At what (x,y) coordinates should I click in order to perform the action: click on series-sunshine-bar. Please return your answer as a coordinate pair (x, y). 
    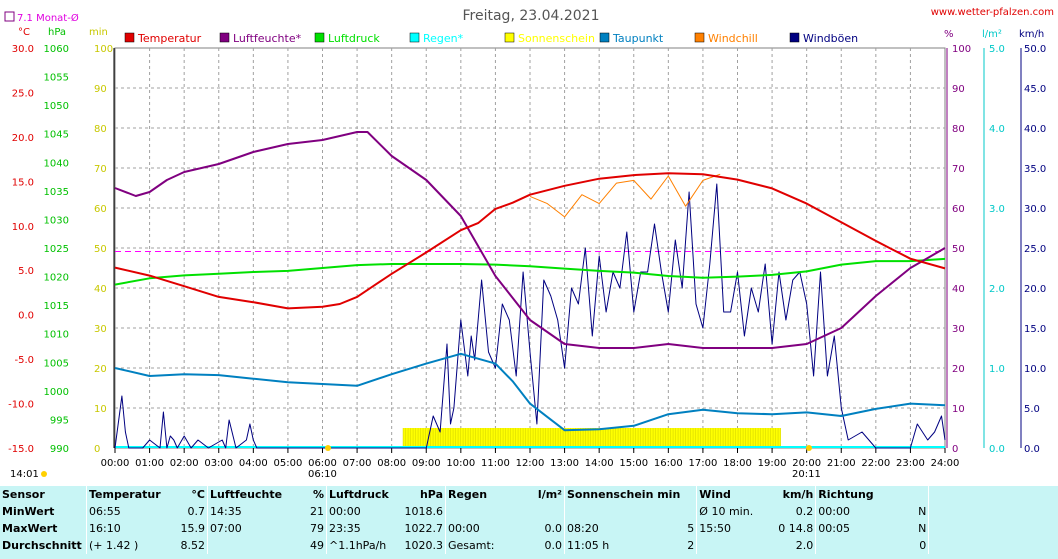
    Looking at the image, I should click on (592, 438).